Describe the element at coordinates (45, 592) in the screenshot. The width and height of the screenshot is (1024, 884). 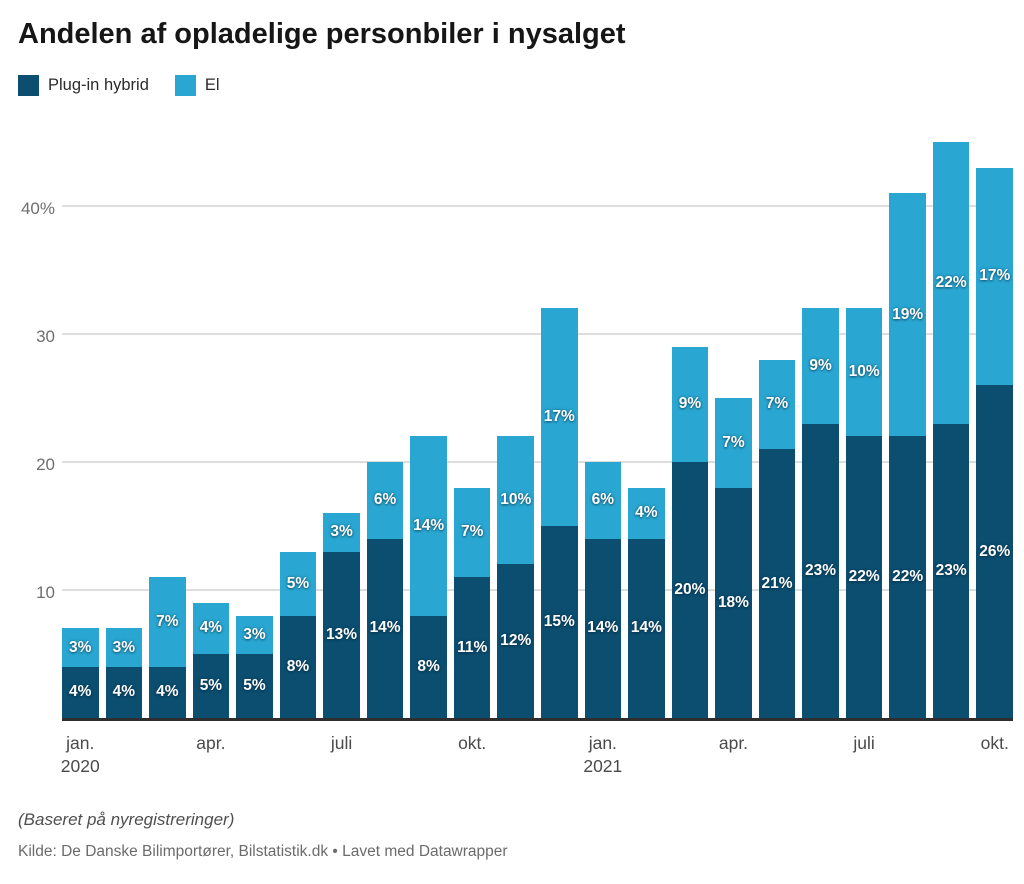
I see `y-tick-label-10: 10` at that location.